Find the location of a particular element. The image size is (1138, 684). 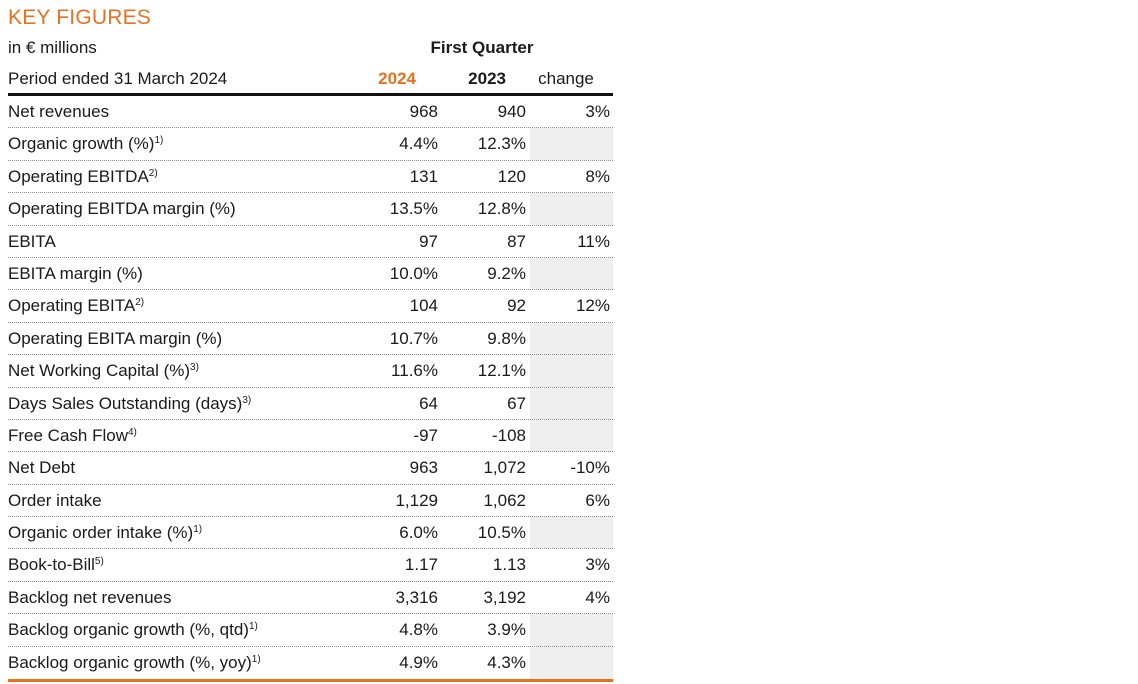

footnote-marker: 5) is located at coordinates (99, 562).